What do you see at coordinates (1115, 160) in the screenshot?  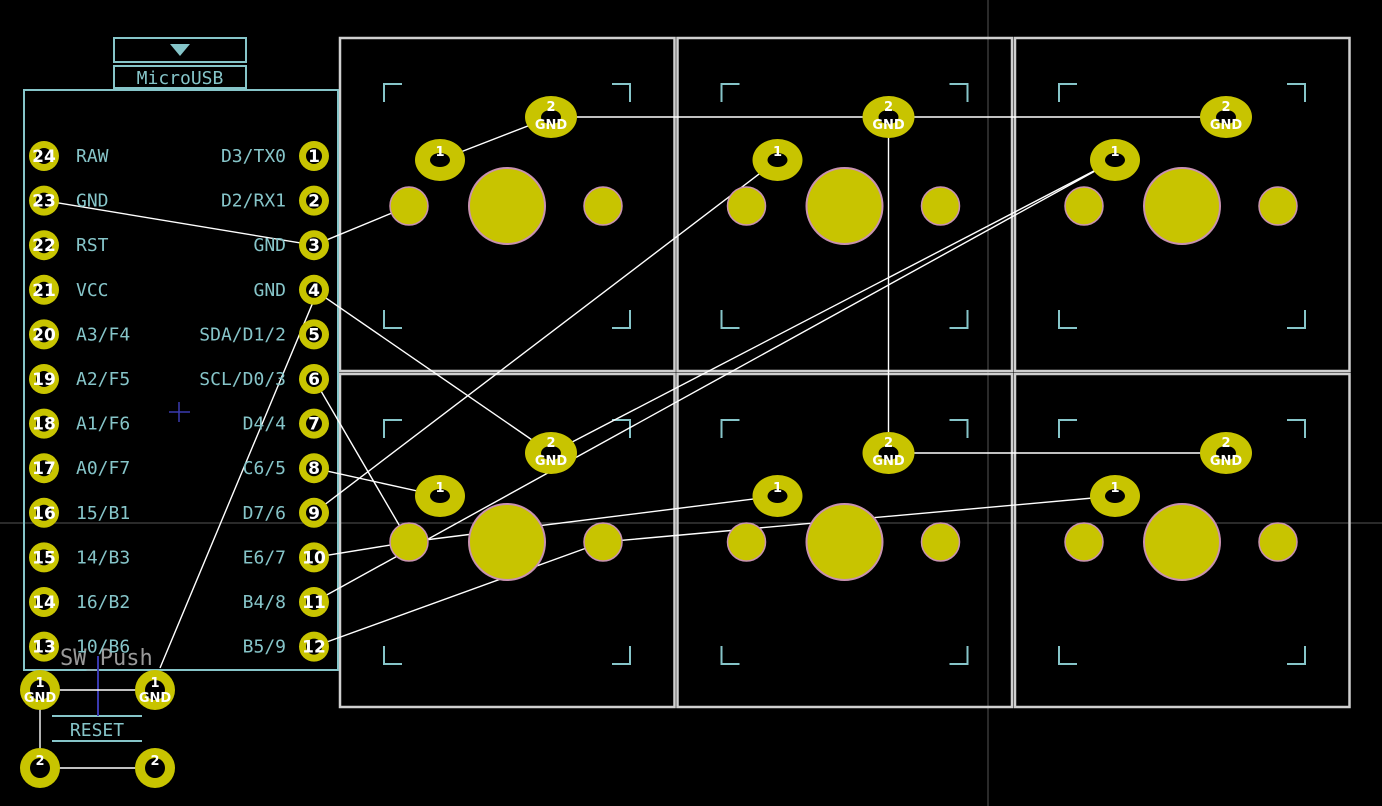 I see `key-pad-1-drill` at bounding box center [1115, 160].